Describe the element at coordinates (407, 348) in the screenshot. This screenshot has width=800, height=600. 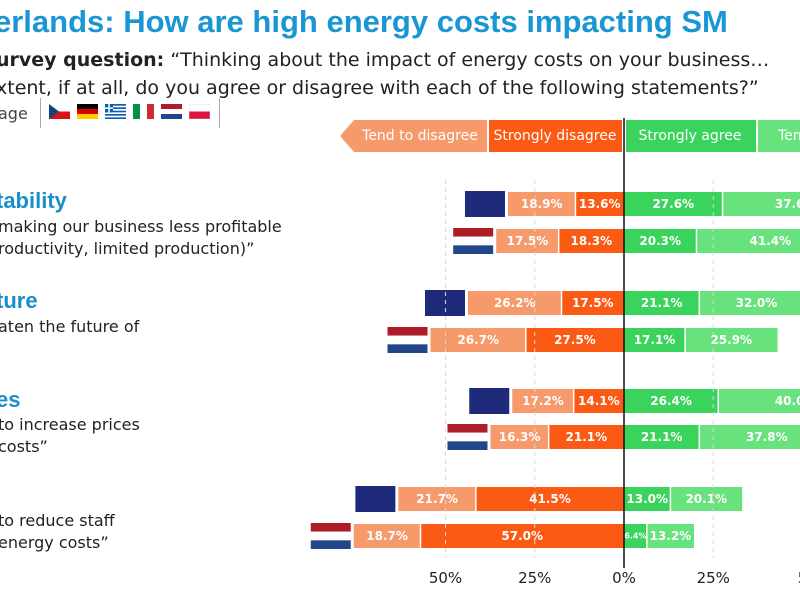
I see `group-2-netherlands-dutch-flag-blue` at that location.